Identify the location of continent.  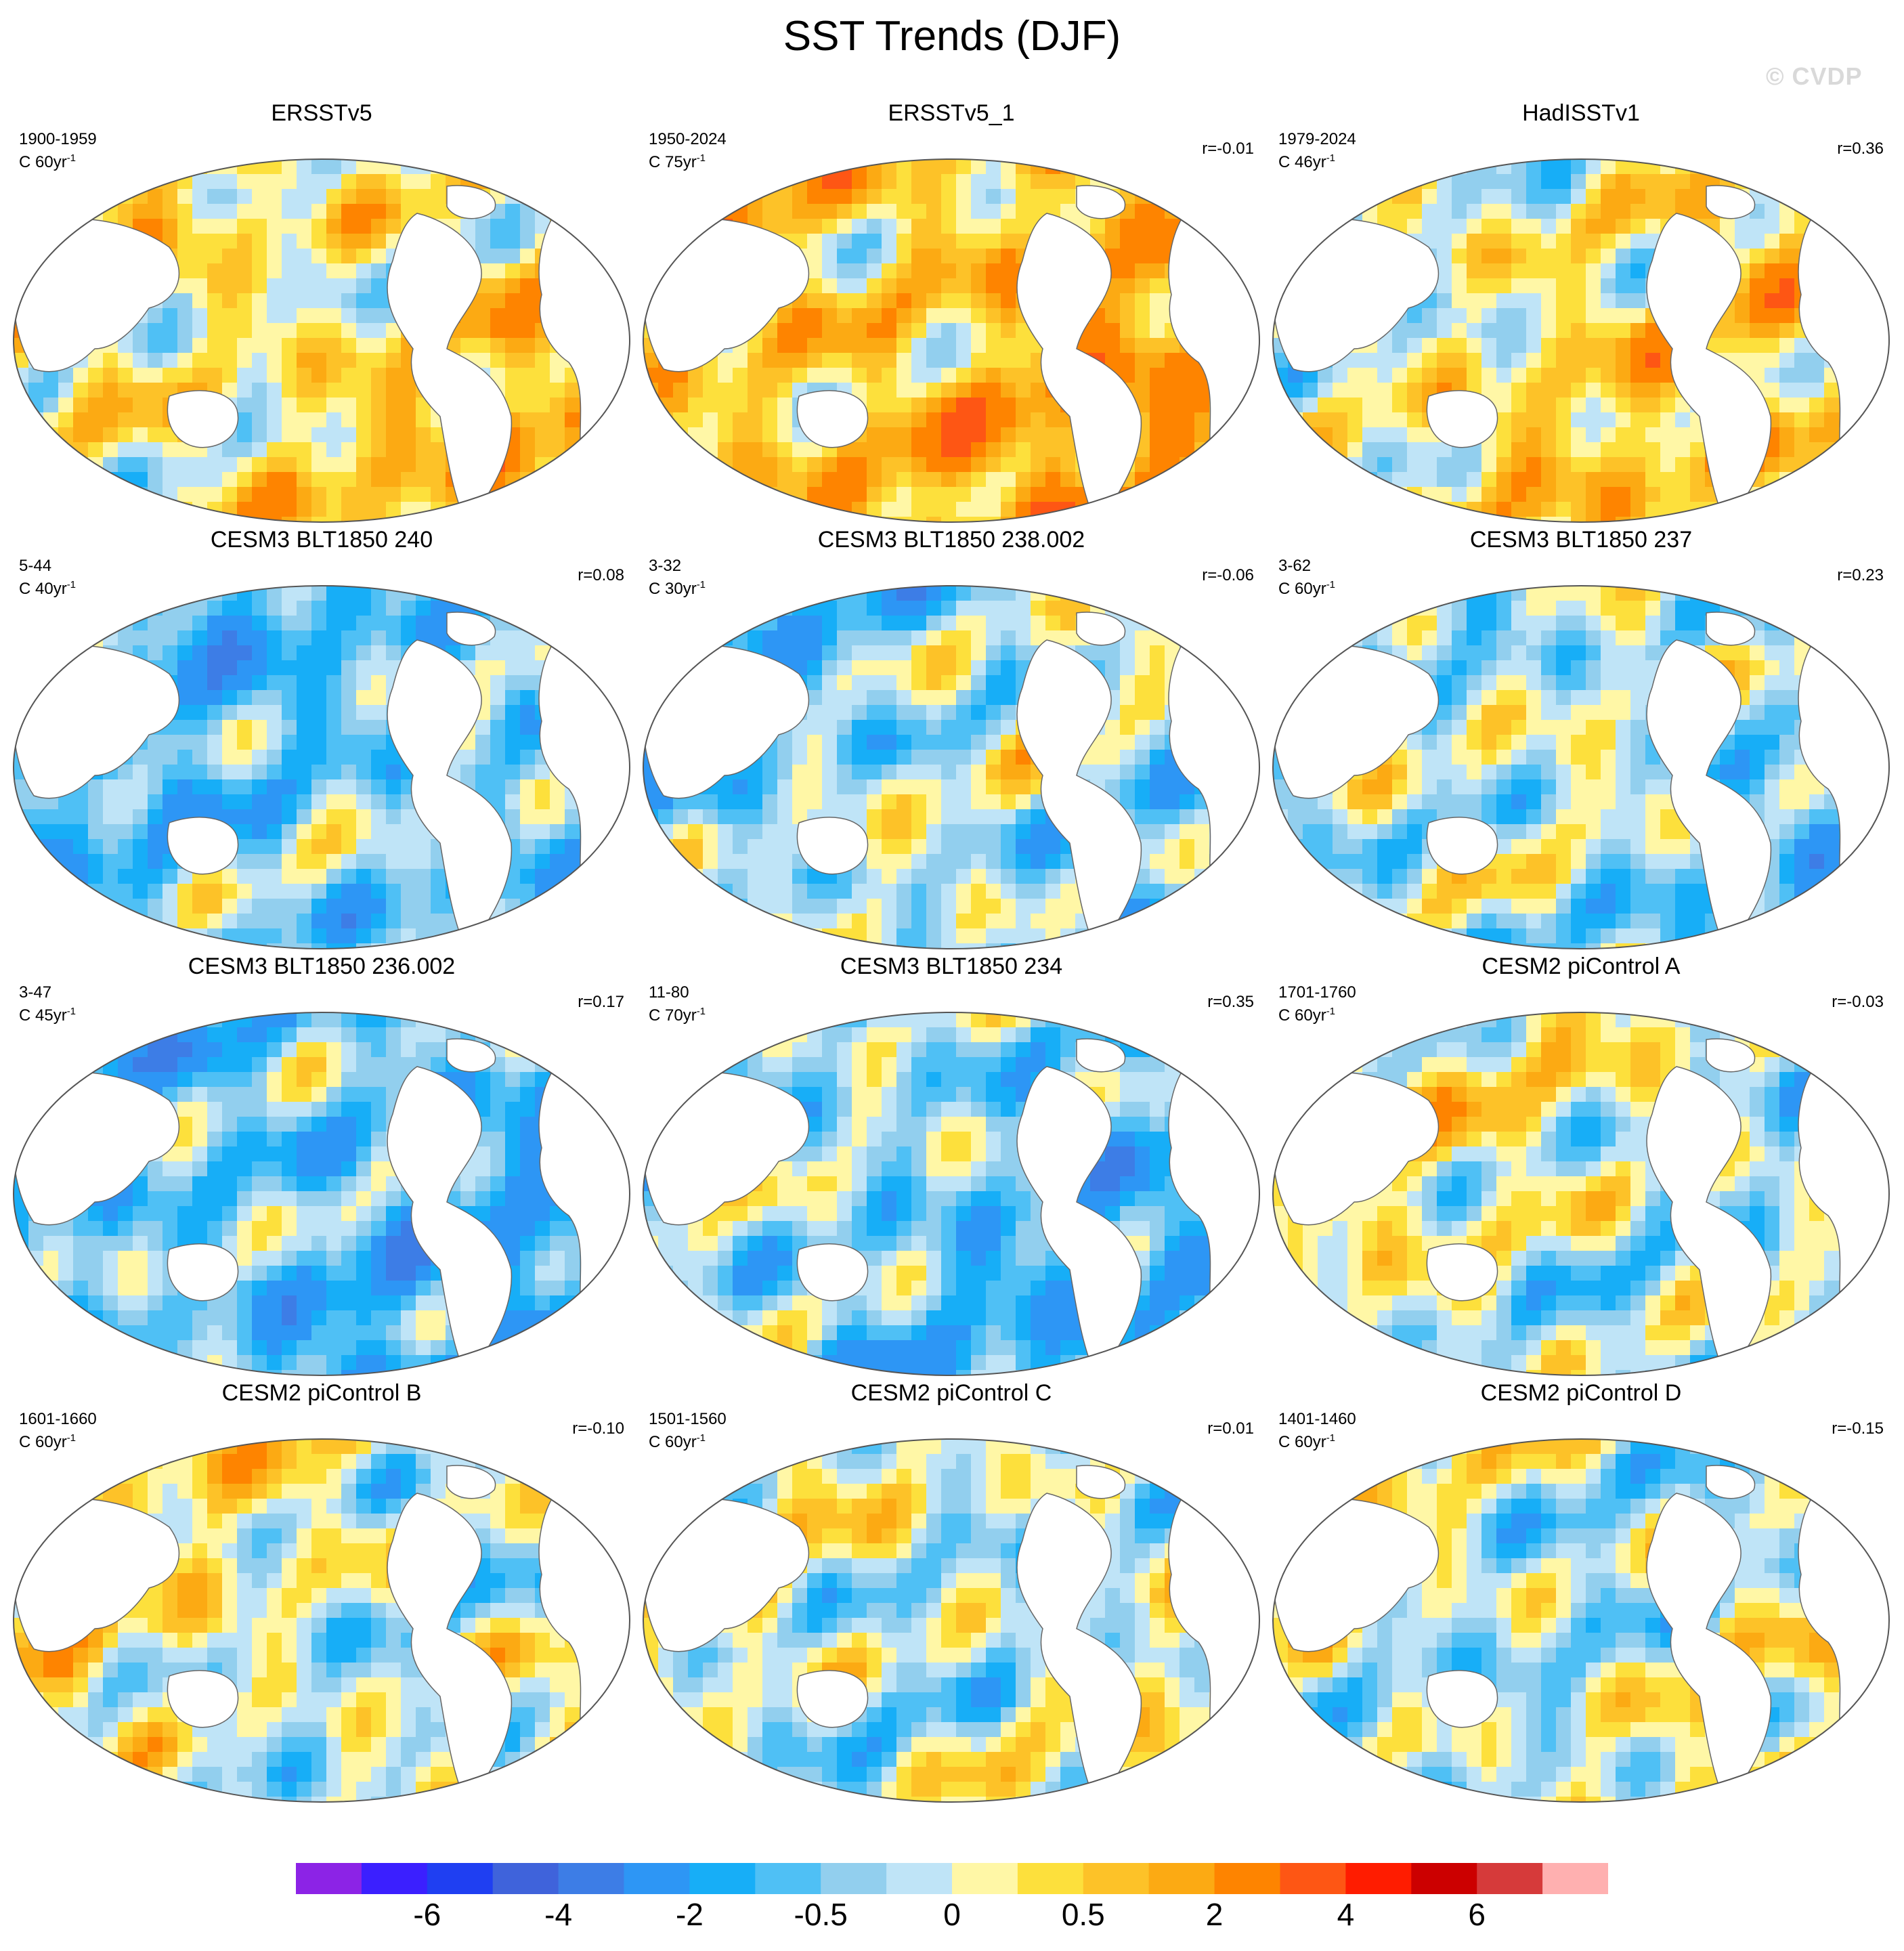
(1357, 294).